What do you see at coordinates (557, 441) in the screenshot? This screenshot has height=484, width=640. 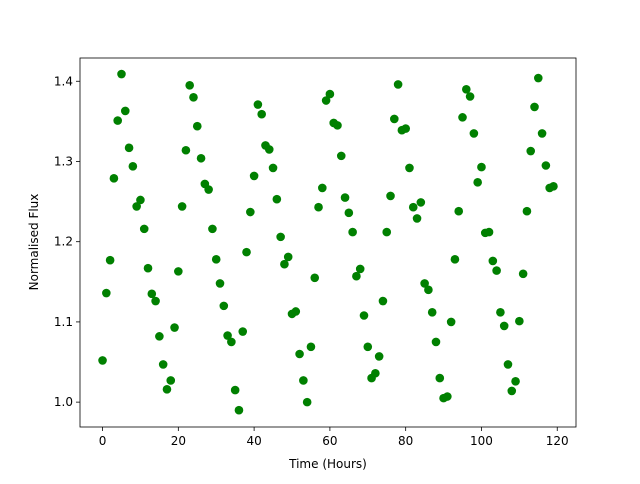 I see `x-tick-label: 120` at bounding box center [557, 441].